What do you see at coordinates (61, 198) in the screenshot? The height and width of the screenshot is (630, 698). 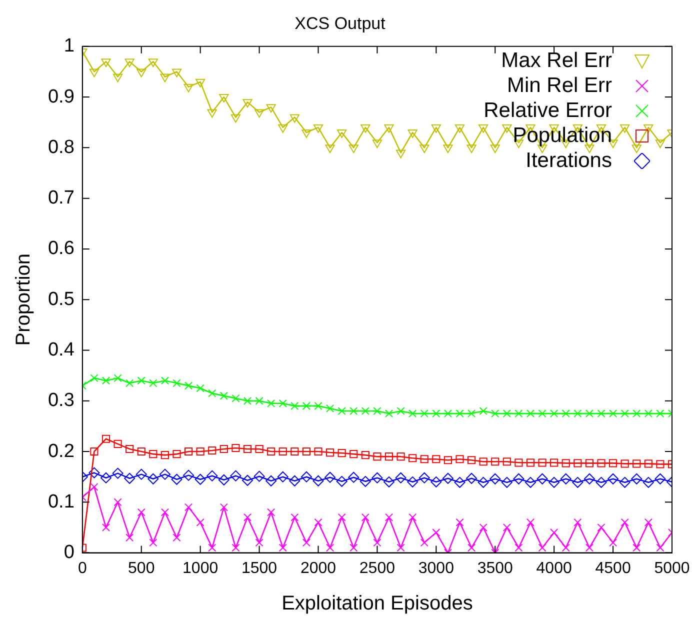 I see `y-tick-label: 0.7` at bounding box center [61, 198].